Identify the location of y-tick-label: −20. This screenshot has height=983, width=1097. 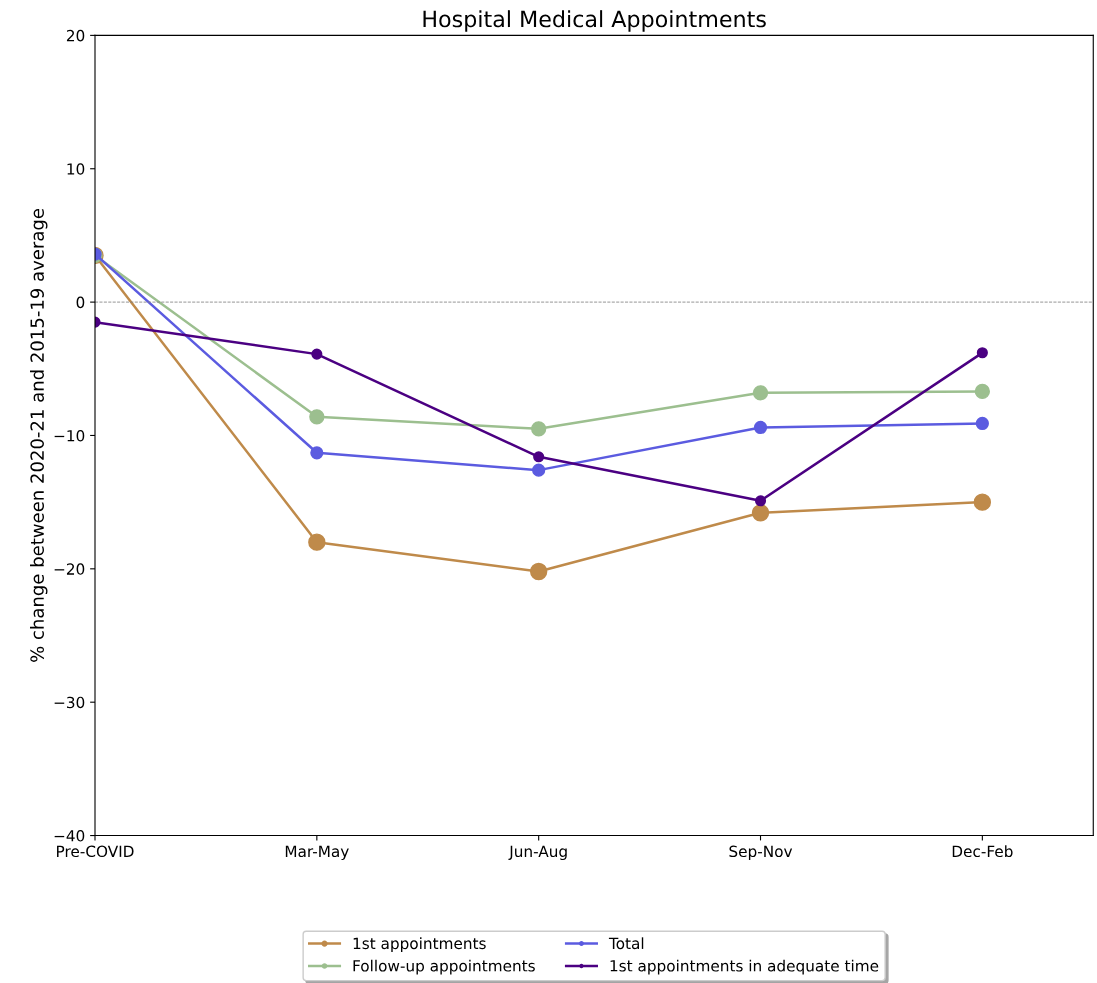
(69, 569).